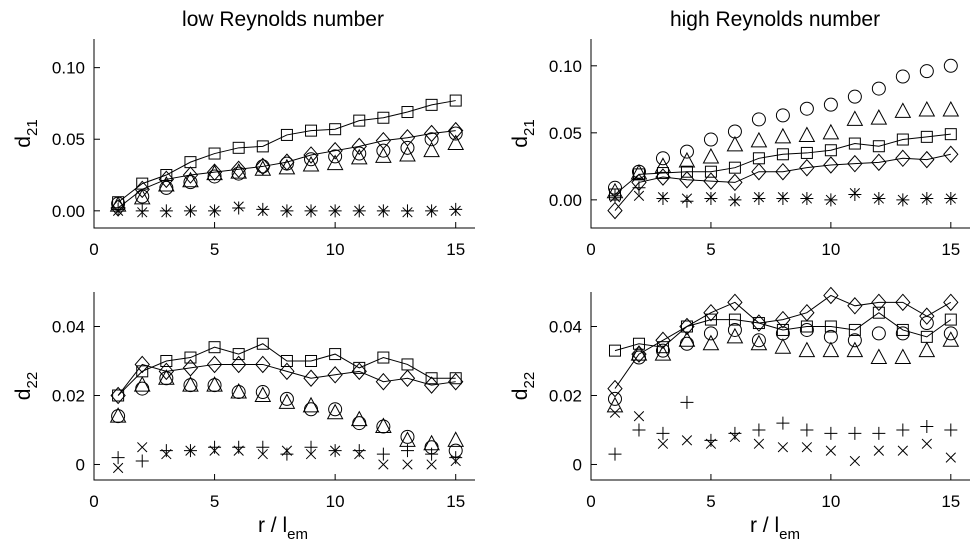 This screenshot has height=546, width=970. I want to click on y-tick-label: 0.02, so click(565, 395).